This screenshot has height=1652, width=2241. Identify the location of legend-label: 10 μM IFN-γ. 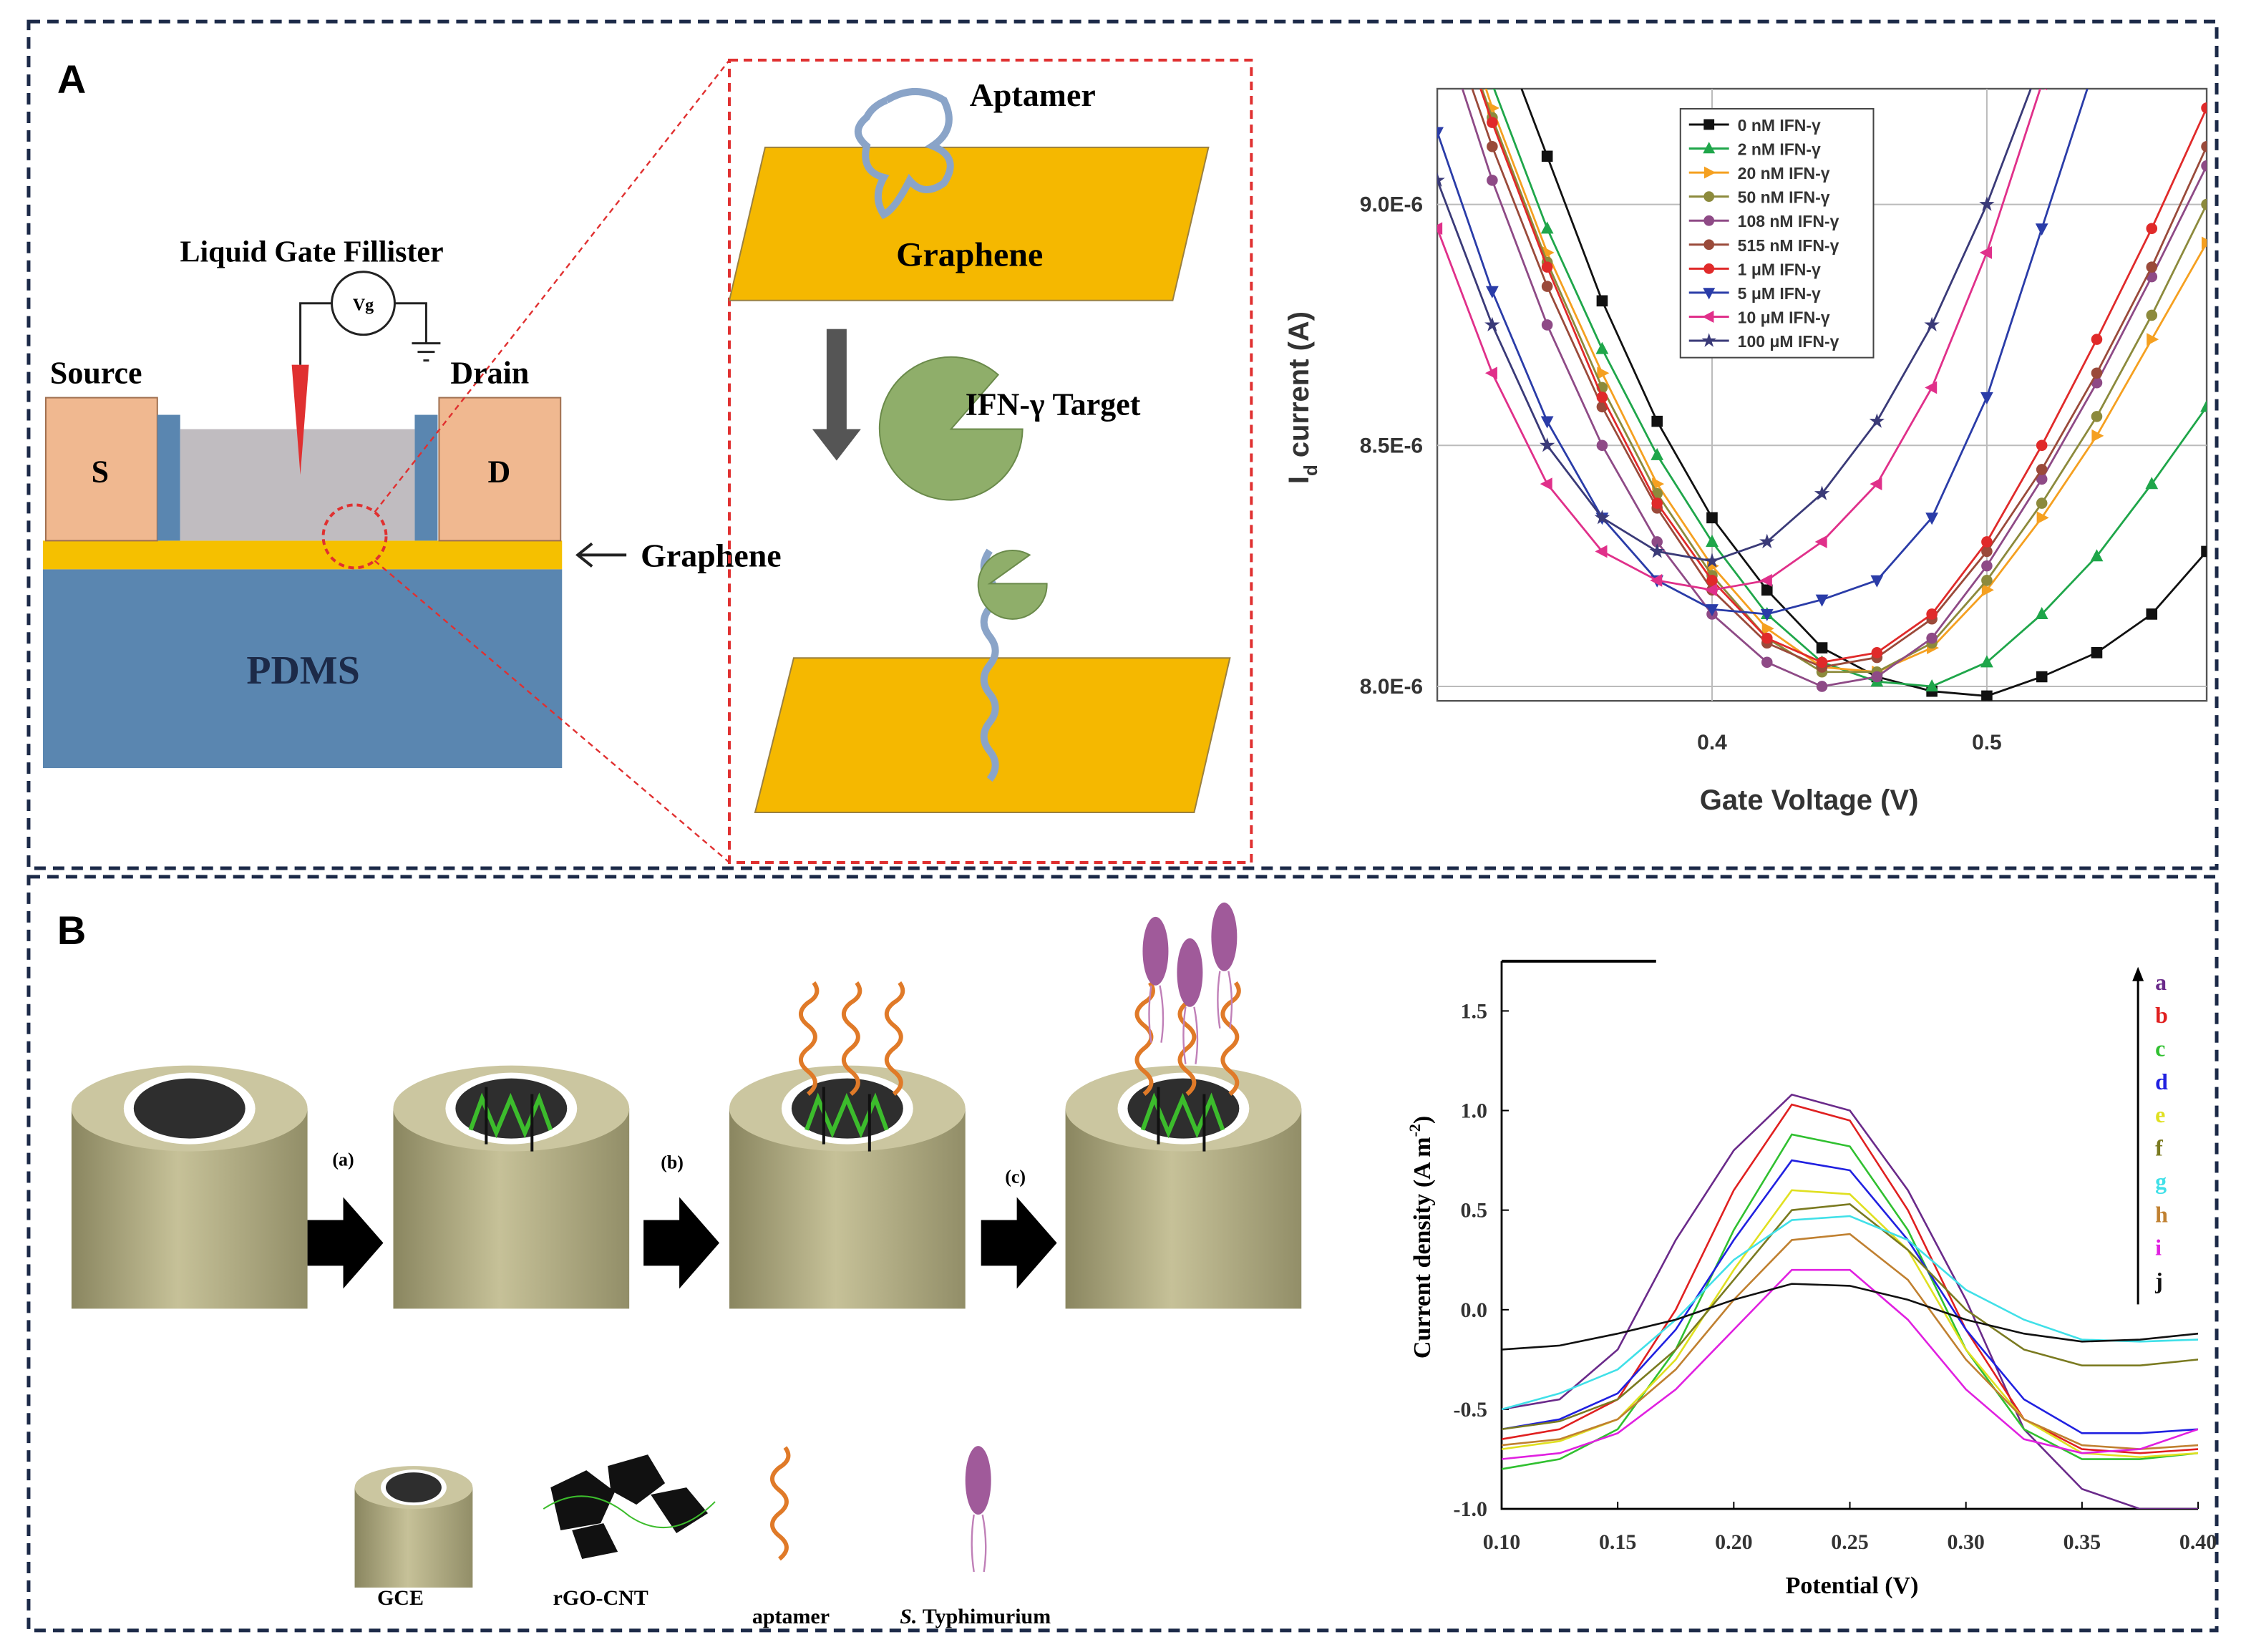
(1784, 317).